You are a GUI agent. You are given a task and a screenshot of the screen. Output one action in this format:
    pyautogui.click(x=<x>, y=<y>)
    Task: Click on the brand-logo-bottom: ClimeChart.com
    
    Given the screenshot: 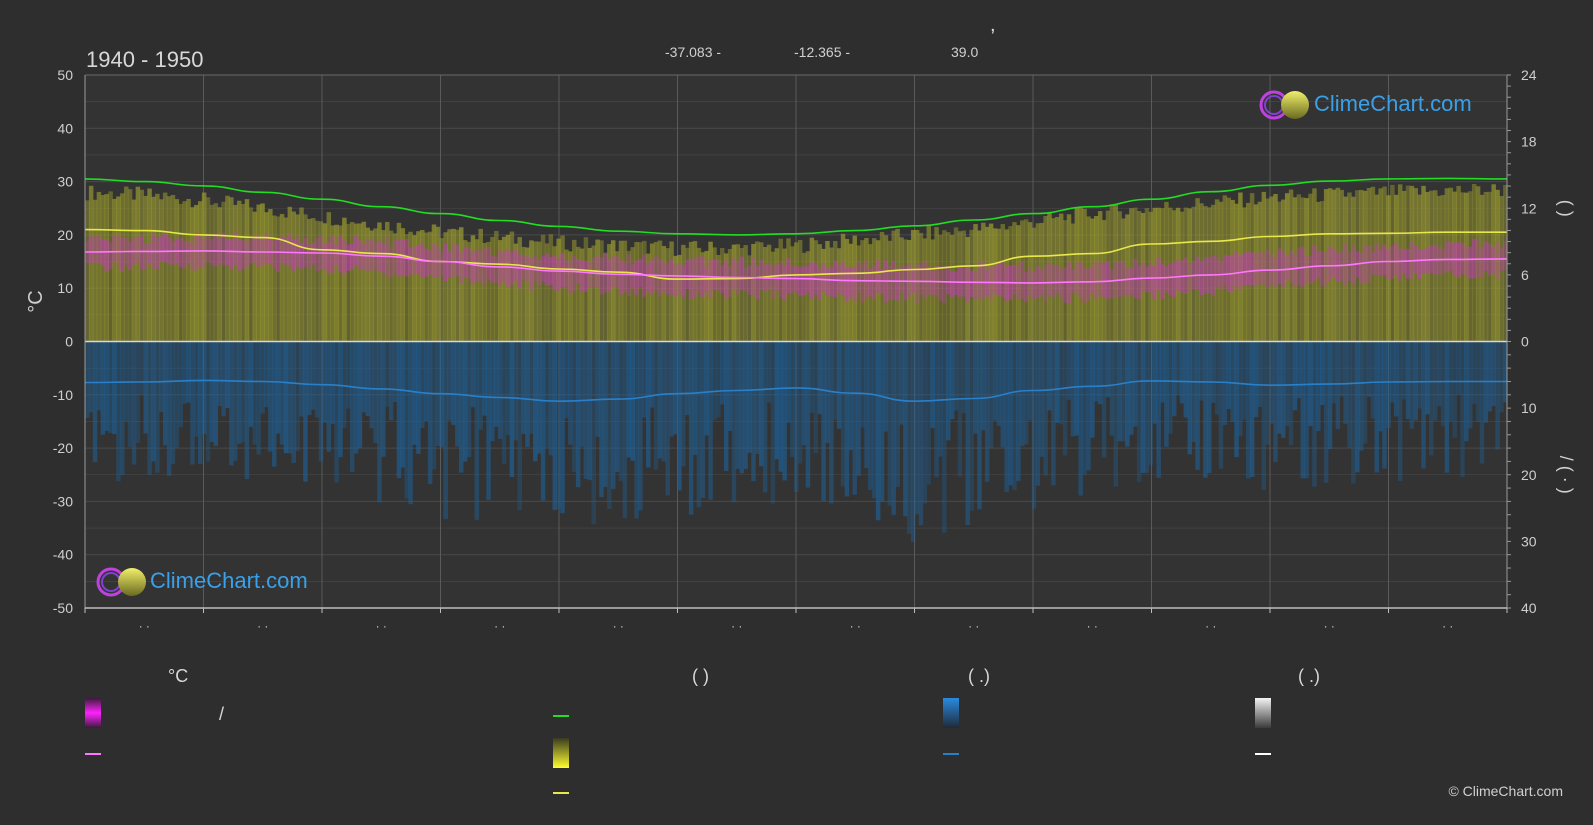 What is the action you would take?
    pyautogui.click(x=213, y=582)
    